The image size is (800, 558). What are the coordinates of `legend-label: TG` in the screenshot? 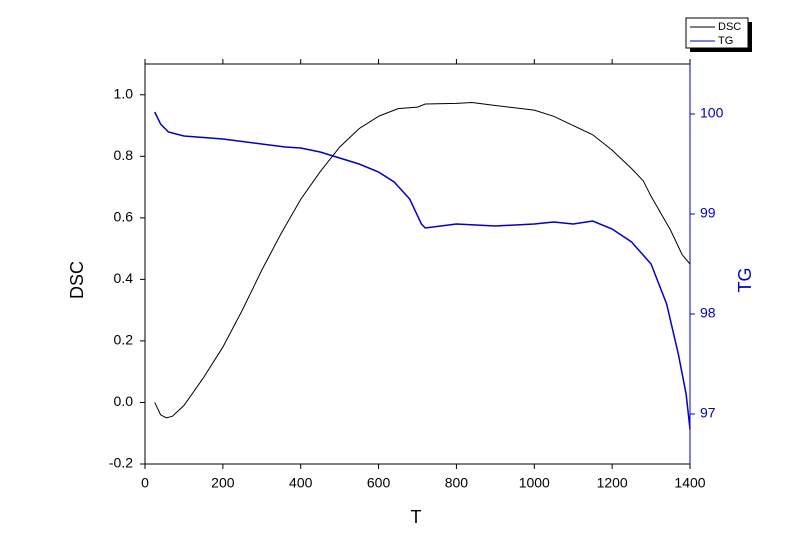 It's located at (725, 41).